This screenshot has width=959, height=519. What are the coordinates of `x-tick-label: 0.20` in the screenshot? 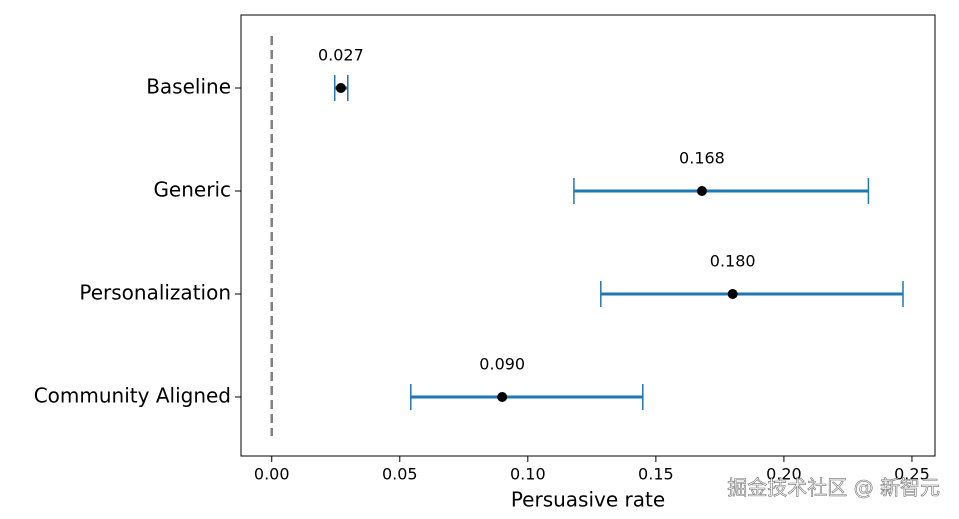 It's located at (784, 474).